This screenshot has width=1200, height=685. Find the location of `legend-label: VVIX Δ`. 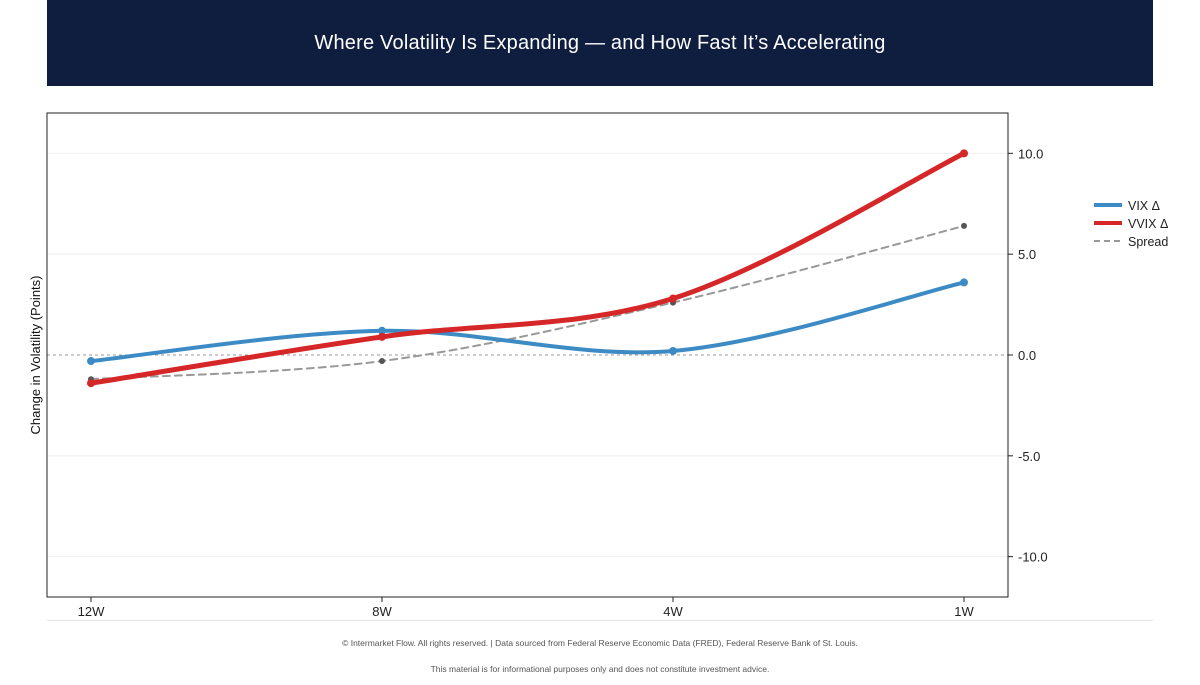

legend-label: VVIX Δ is located at coordinates (1148, 224).